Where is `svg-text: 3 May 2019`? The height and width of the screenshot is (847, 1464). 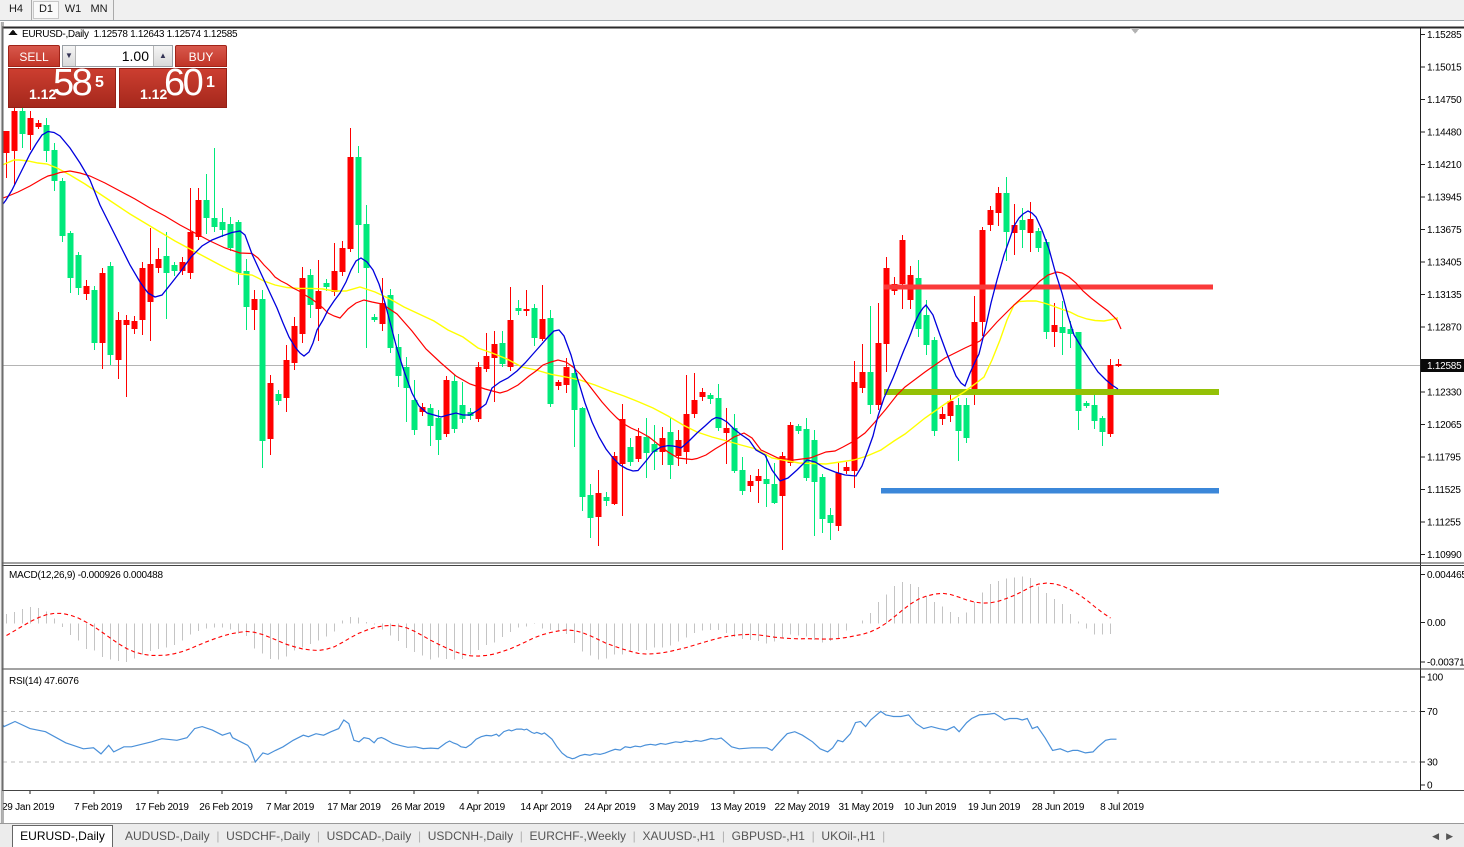 svg-text: 3 May 2019 is located at coordinates (674, 807).